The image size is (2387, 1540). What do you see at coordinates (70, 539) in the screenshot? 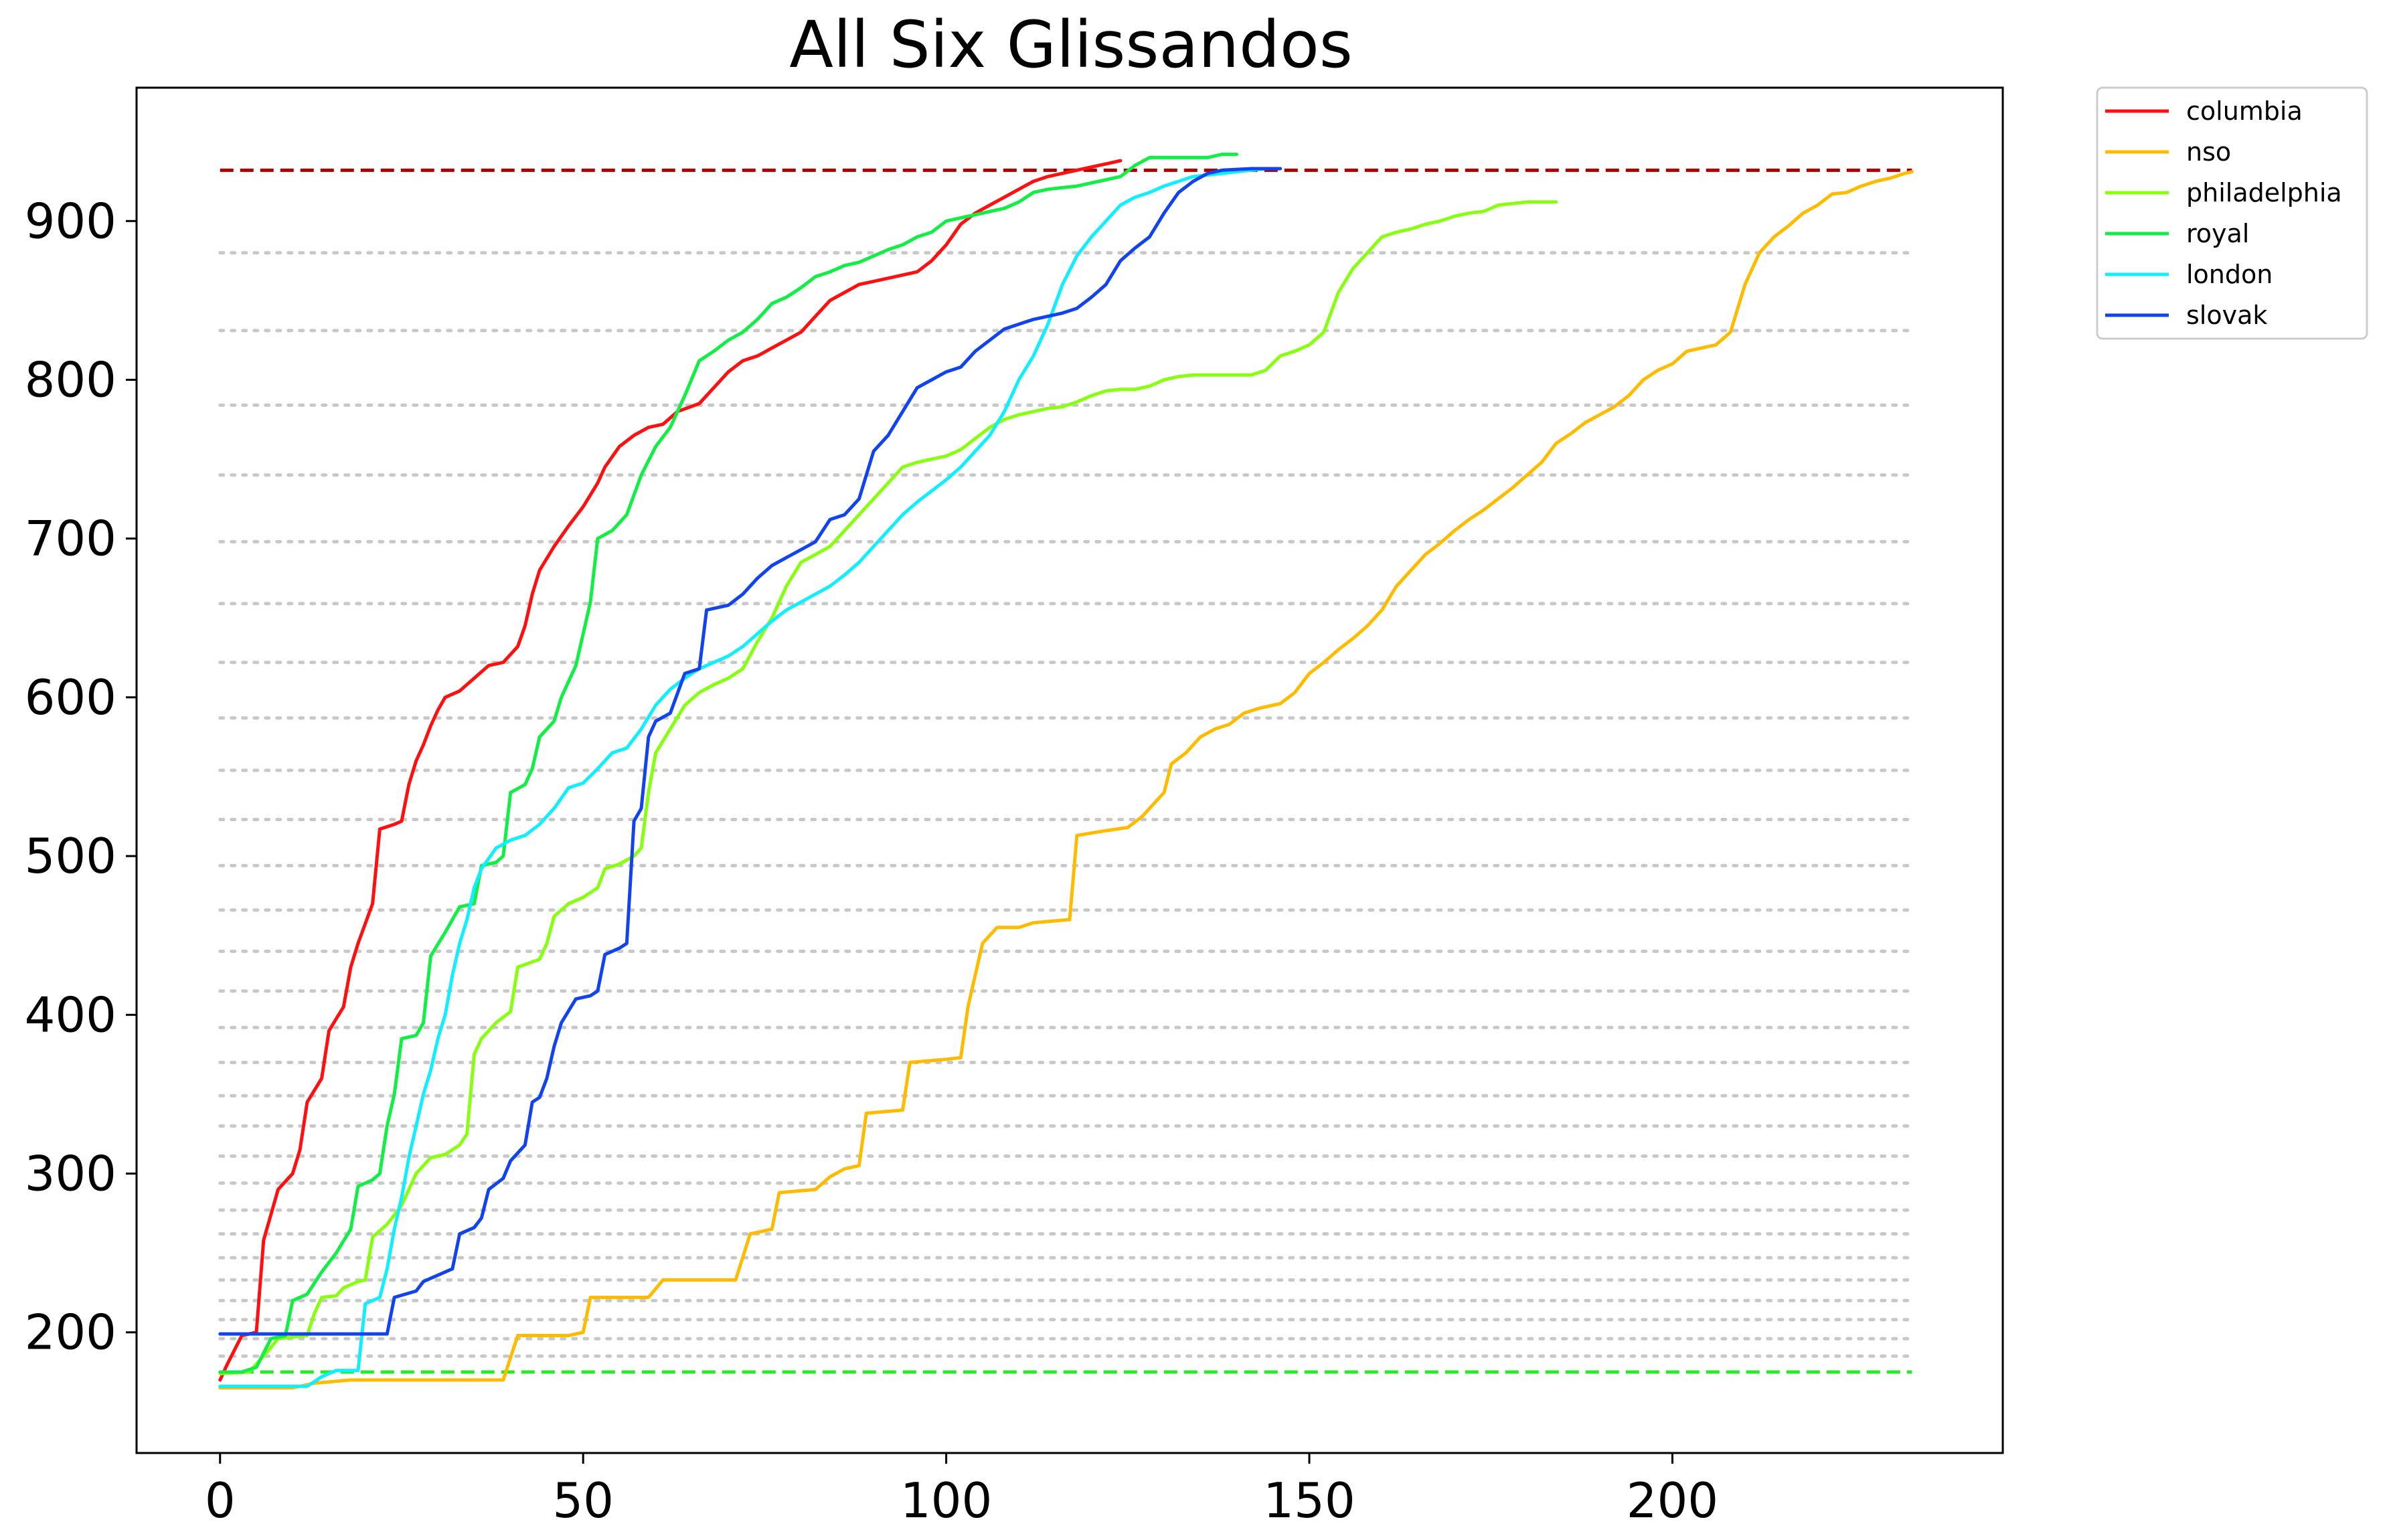
I see `y-tick-label: 700` at bounding box center [70, 539].